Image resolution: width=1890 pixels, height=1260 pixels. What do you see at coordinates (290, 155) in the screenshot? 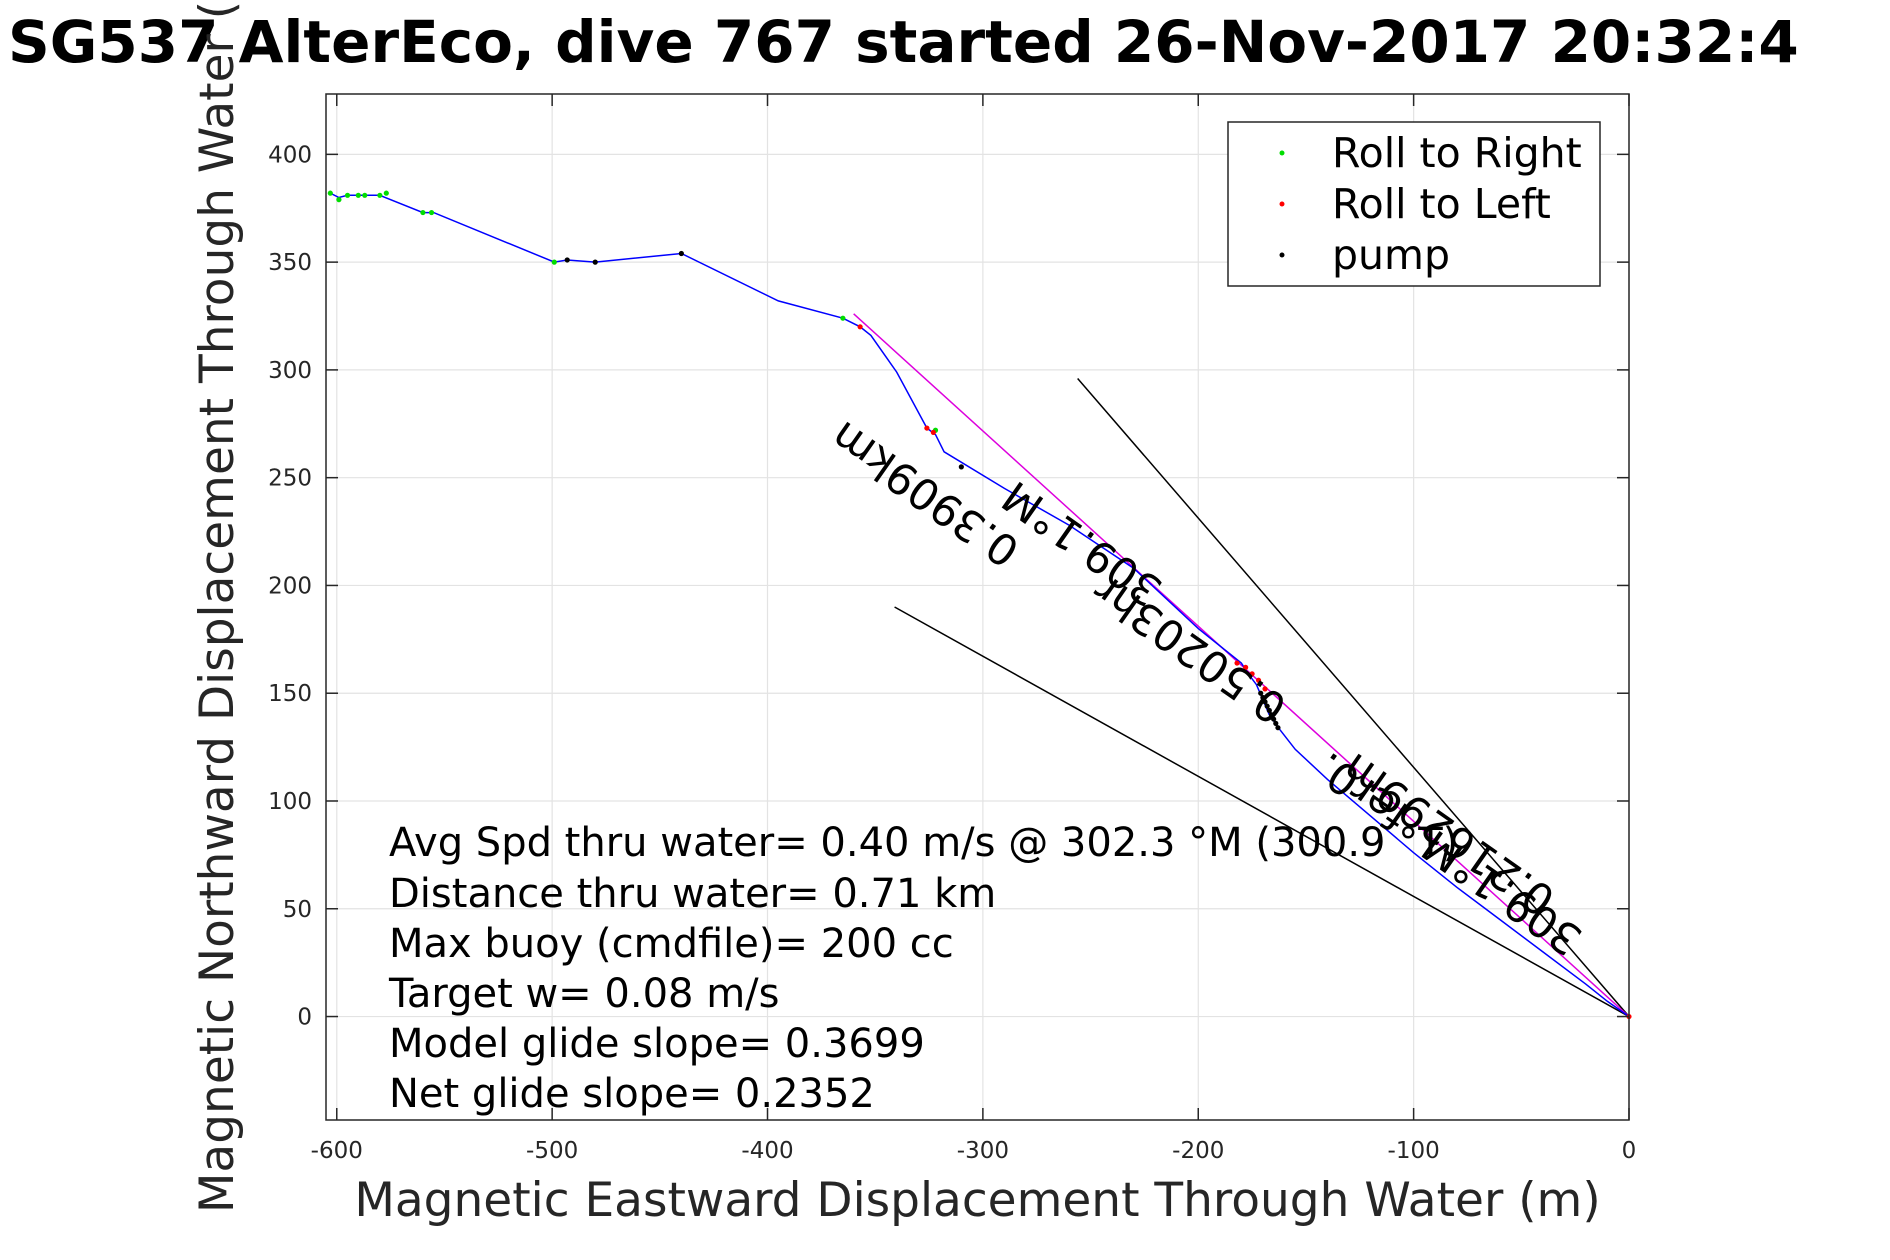
I see `y-tick-label: 400` at bounding box center [290, 155].